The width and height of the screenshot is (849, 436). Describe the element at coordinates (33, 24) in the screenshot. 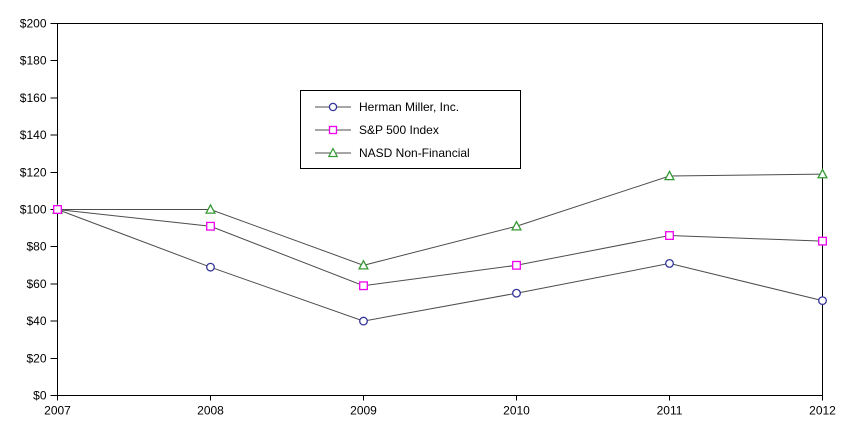

I see `y-axis-tick-label: $200` at that location.